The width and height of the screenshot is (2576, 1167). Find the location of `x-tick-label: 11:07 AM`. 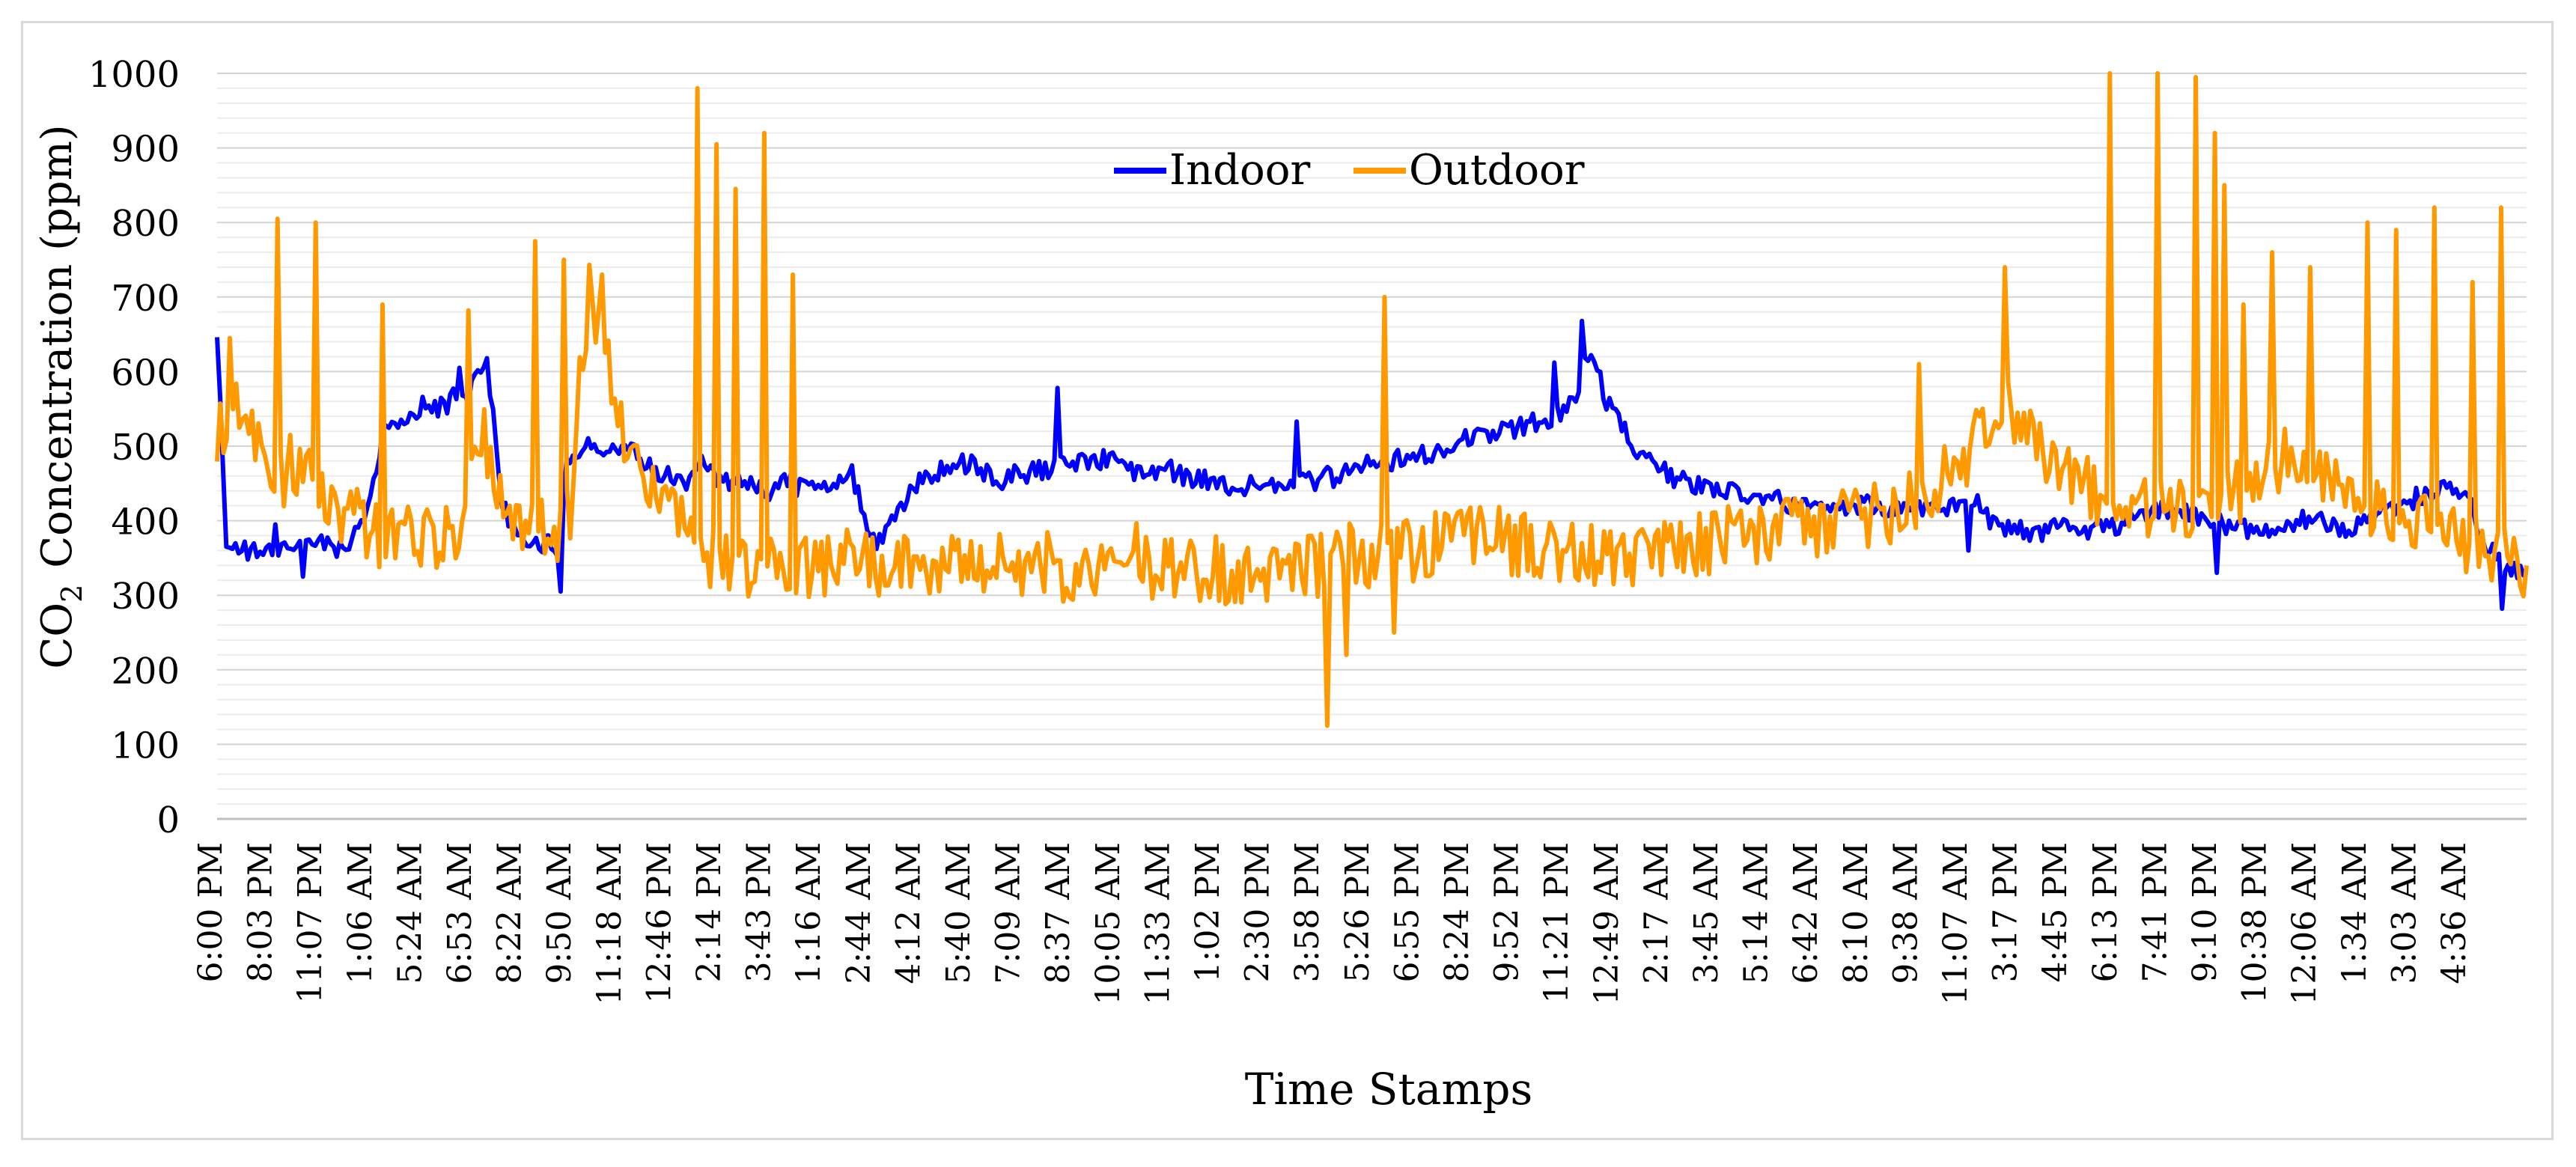

x-tick-label: 11:07 AM is located at coordinates (1956, 924).